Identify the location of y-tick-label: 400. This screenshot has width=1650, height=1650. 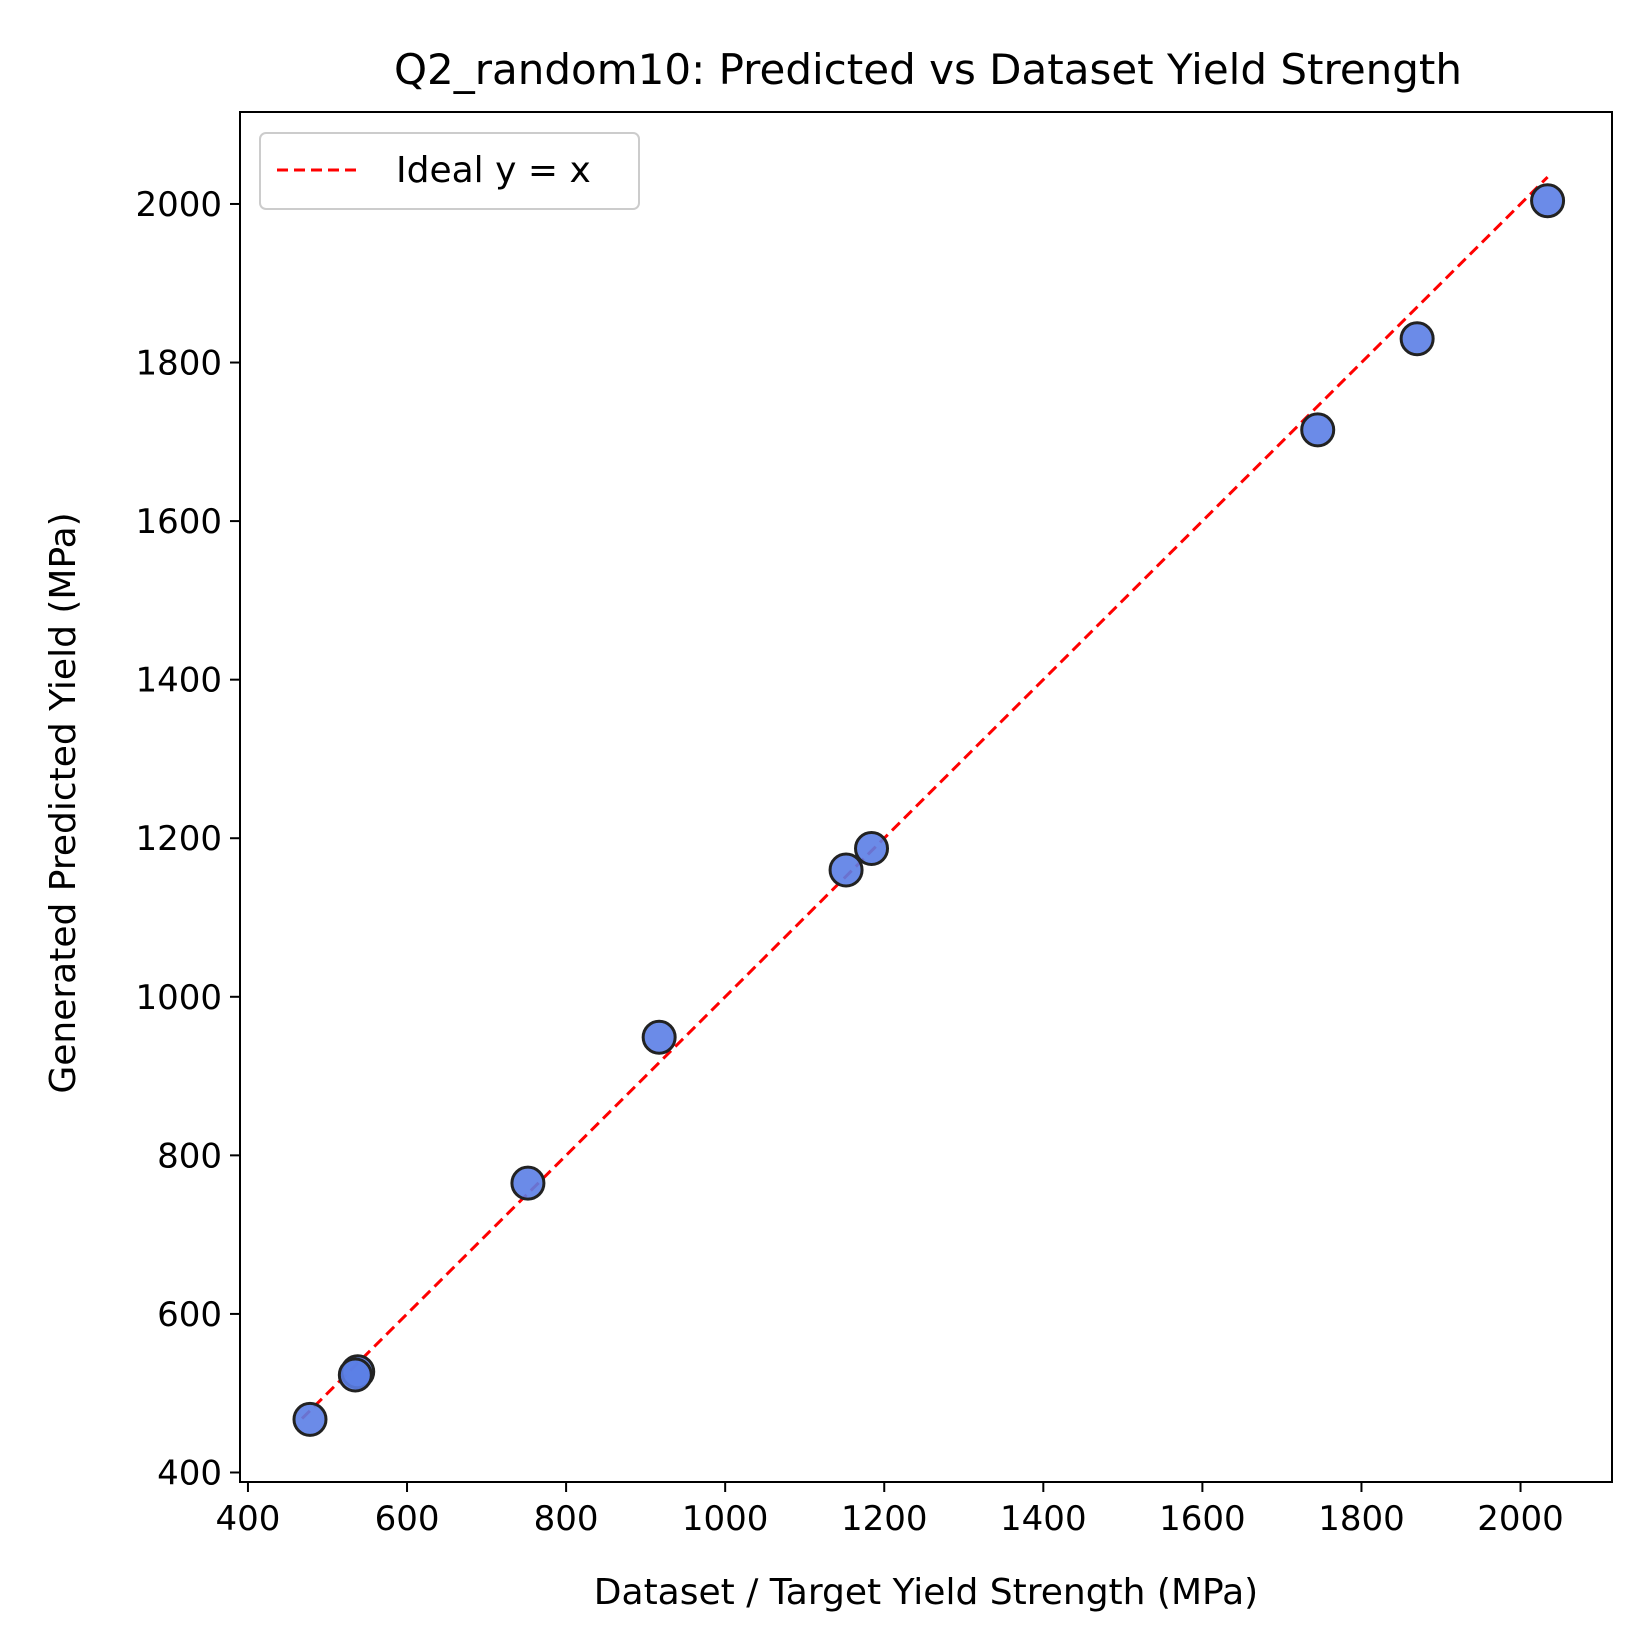
(189, 1473).